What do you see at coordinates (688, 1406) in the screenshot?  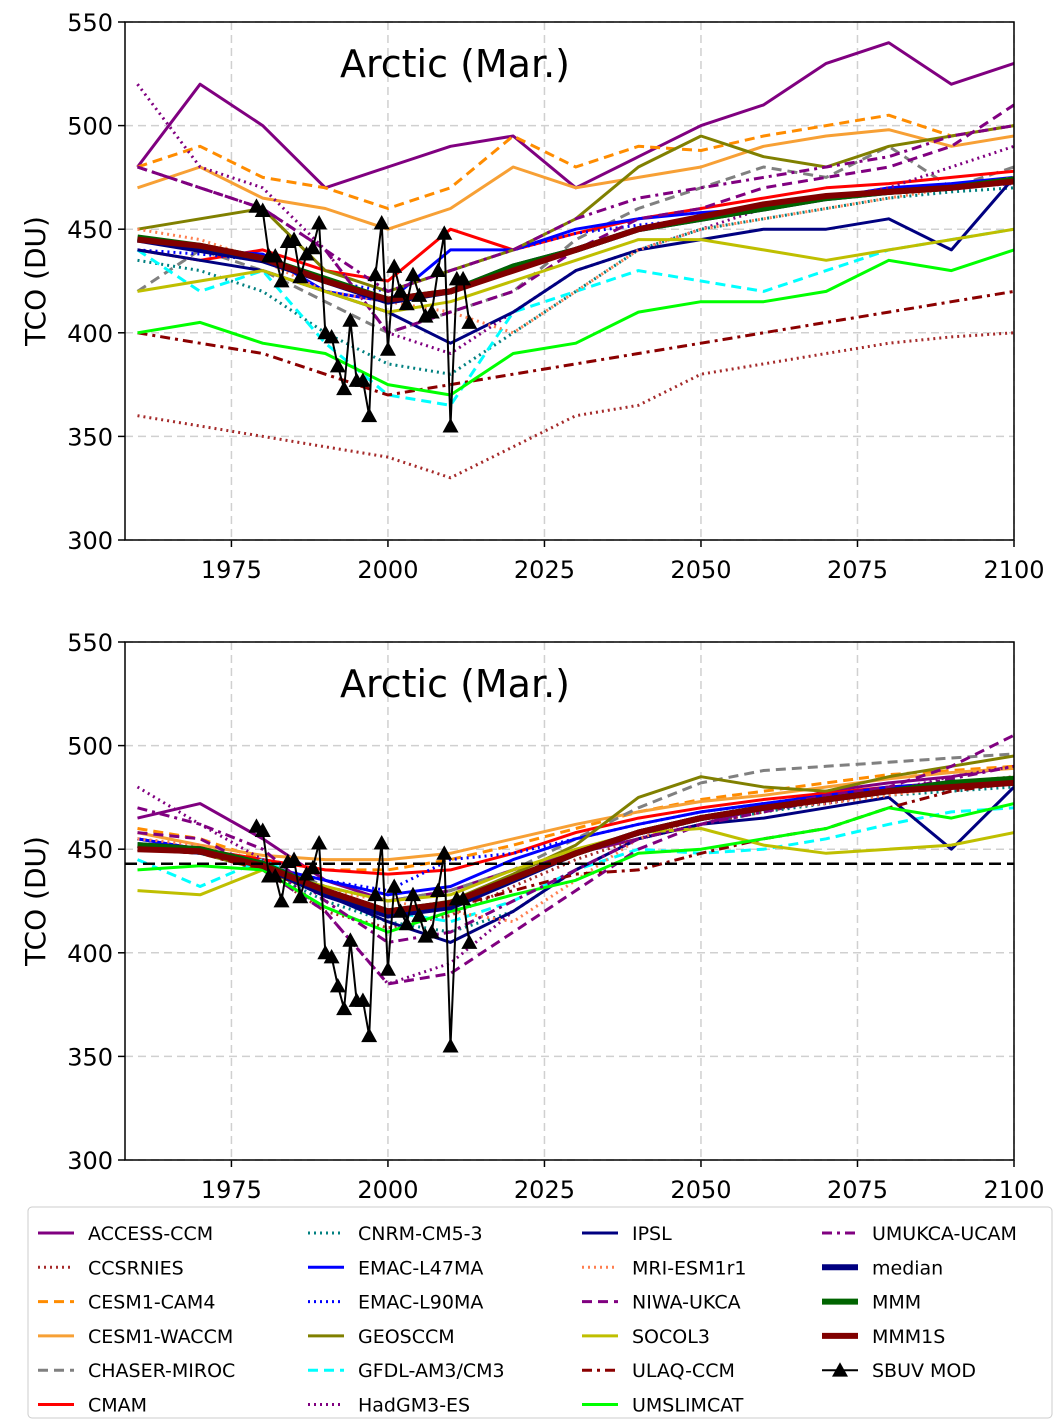 I see `legend-label: UMSLIMCAT` at bounding box center [688, 1406].